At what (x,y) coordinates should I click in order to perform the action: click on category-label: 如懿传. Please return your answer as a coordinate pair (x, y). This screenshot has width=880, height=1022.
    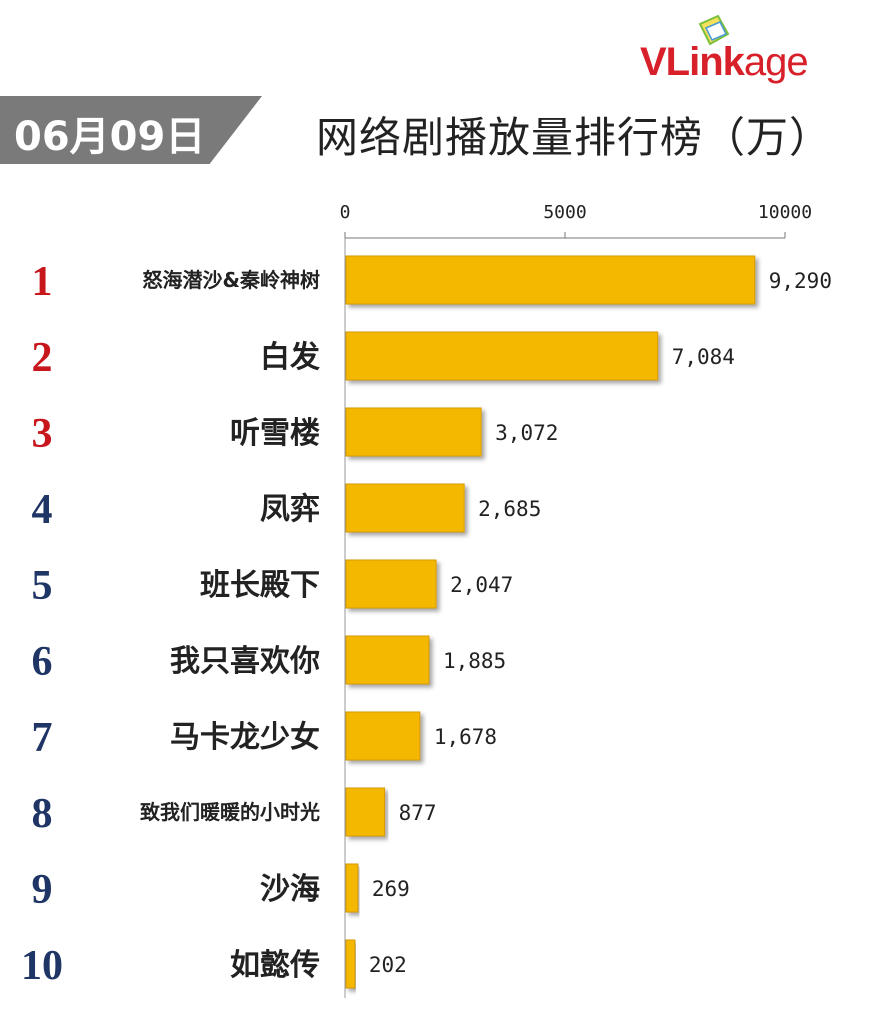
    Looking at the image, I should click on (275, 965).